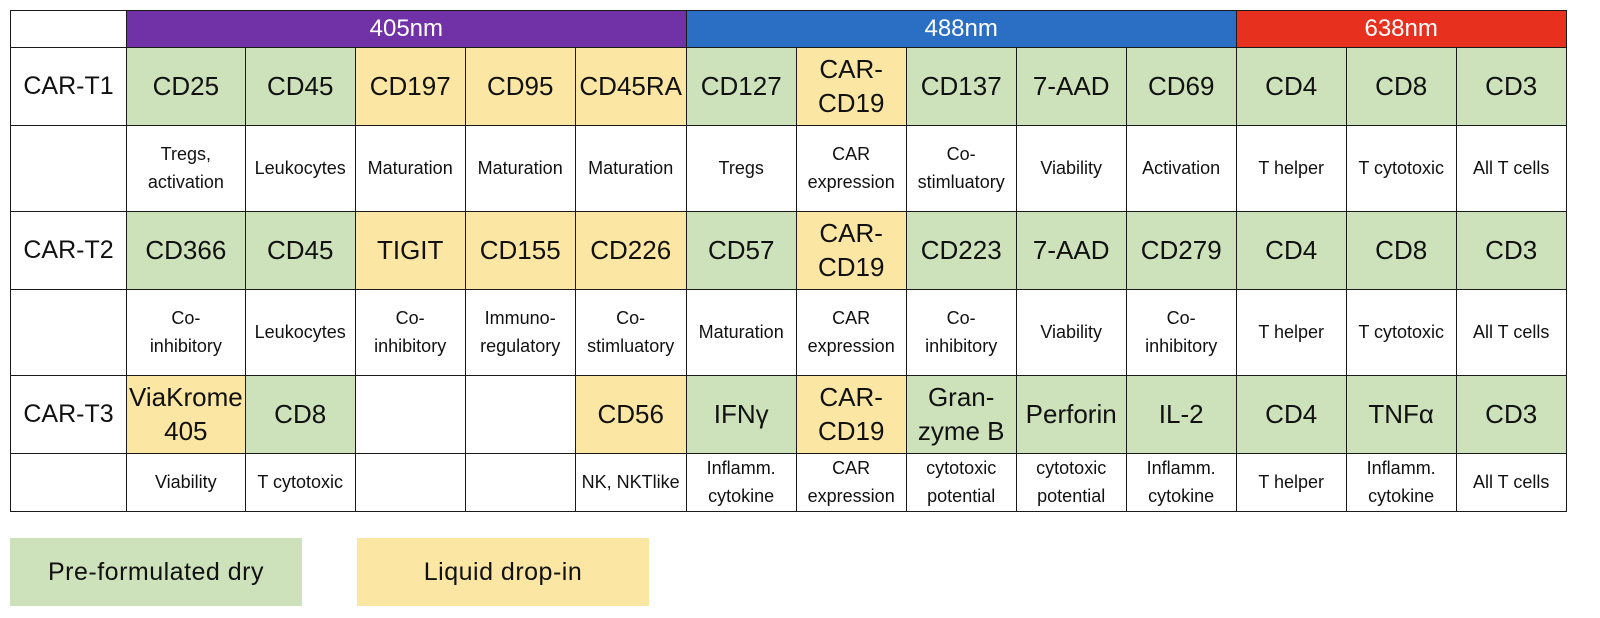 The height and width of the screenshot is (618, 1600). I want to click on description-cell: Immuno-regulatory, so click(520, 332).